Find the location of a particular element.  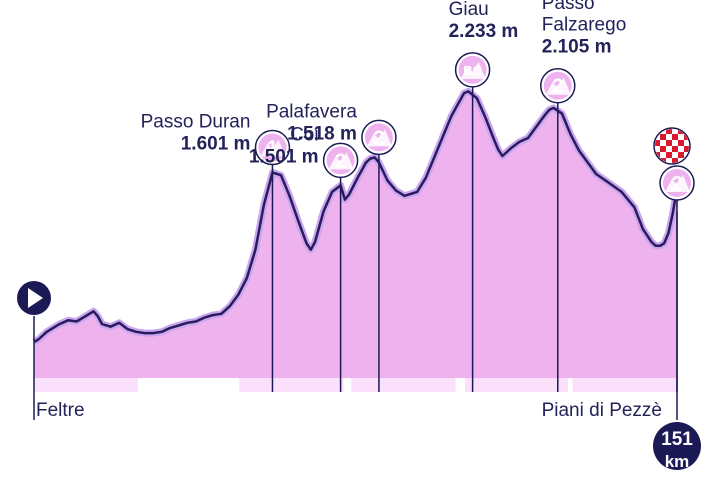

climb-category-4: 2 is located at coordinates (557, 87).